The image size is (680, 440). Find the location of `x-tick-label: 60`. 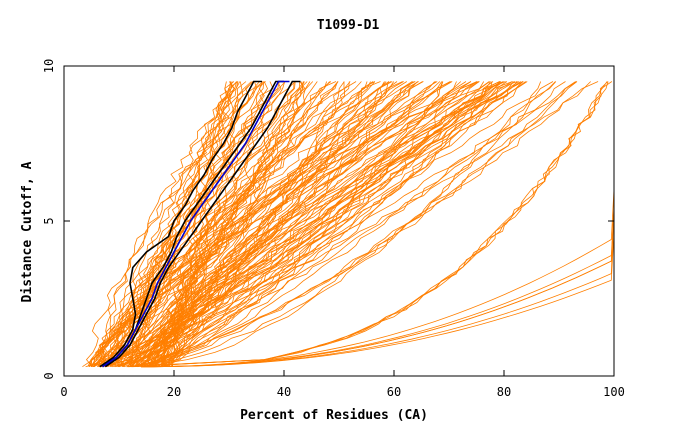

x-tick-label: 60 is located at coordinates (394, 392).